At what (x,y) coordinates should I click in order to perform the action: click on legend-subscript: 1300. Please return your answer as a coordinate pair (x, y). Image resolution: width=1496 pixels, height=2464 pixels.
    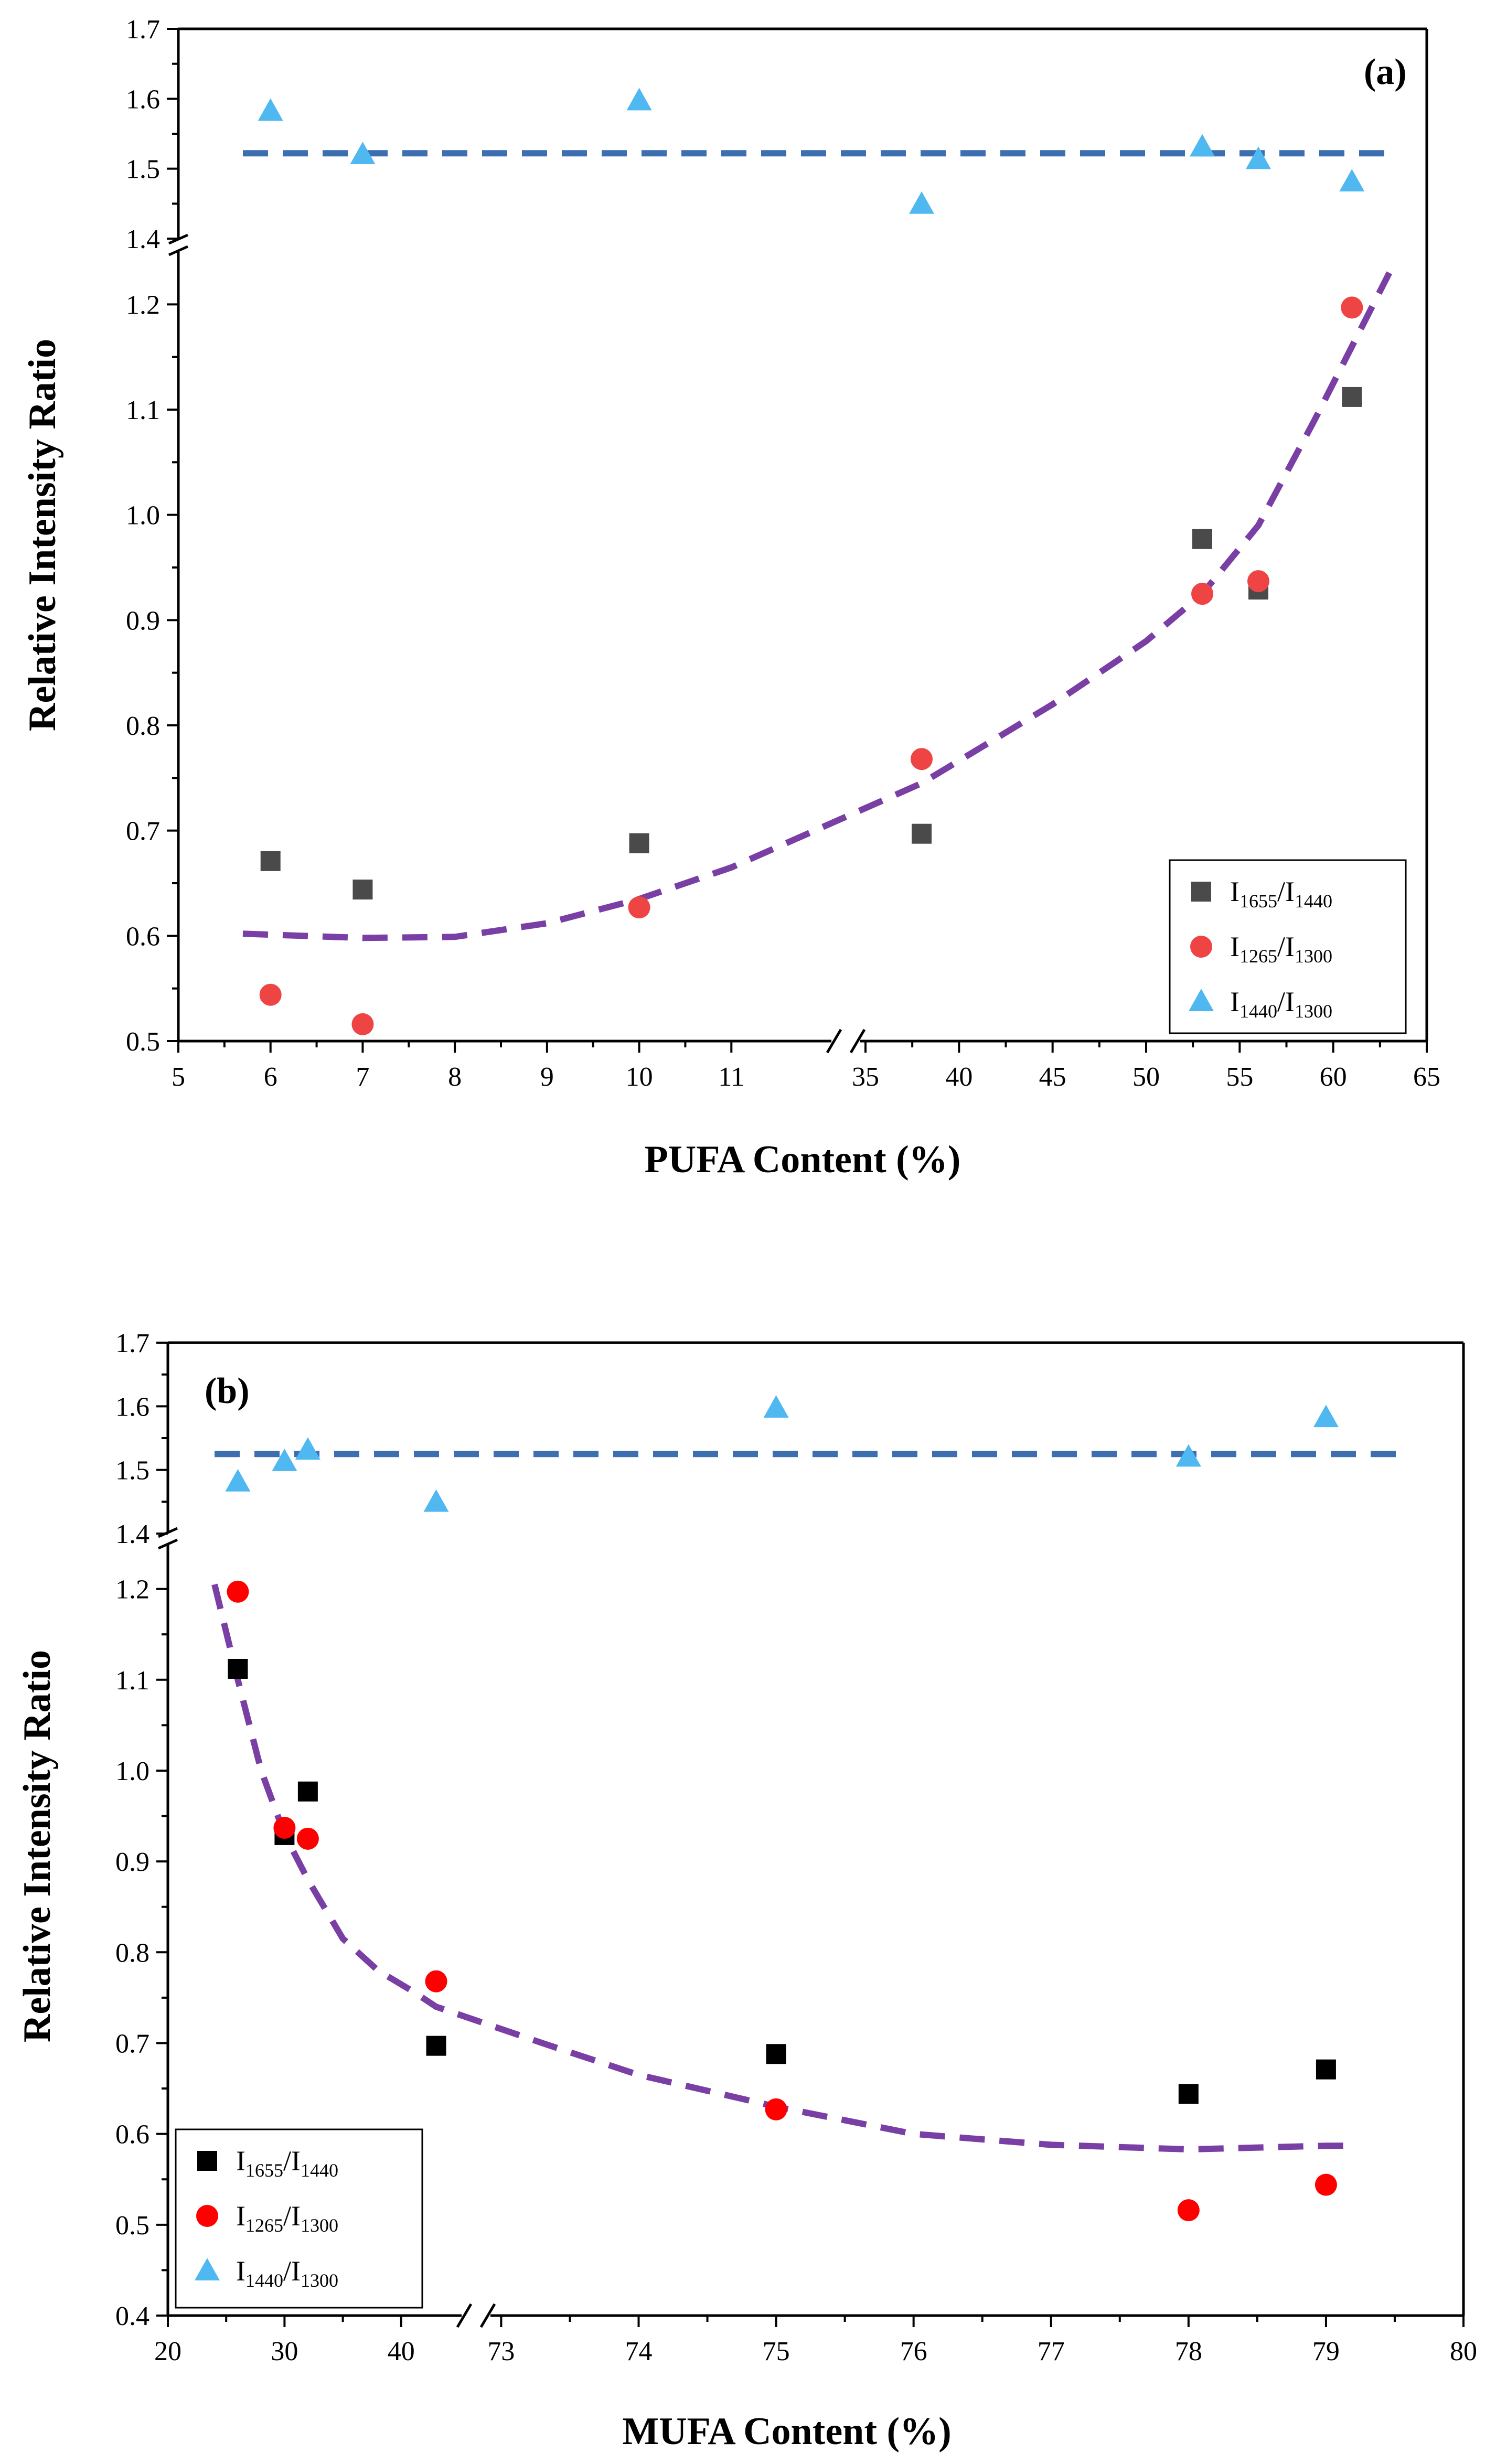
    Looking at the image, I should click on (320, 2225).